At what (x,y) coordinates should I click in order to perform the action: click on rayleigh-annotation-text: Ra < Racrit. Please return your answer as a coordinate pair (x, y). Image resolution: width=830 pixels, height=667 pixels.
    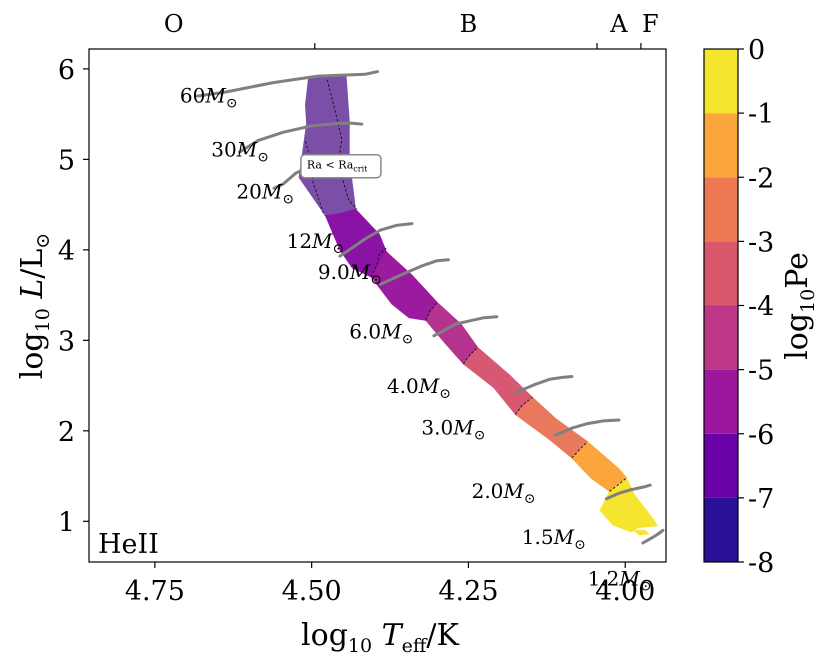
    Looking at the image, I should click on (337, 166).